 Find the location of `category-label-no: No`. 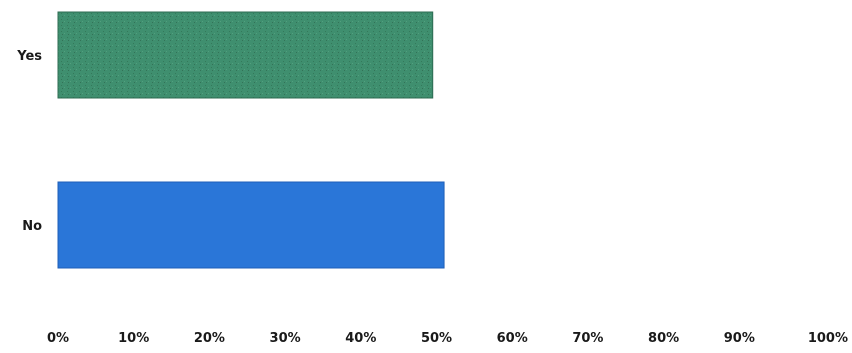

category-label-no: No is located at coordinates (32, 226).